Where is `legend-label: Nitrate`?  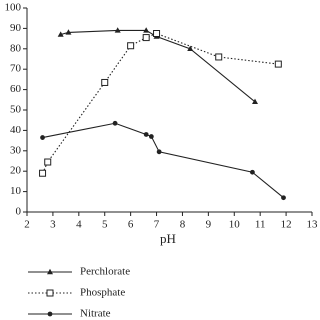 legend-label: Nitrate is located at coordinates (95, 314).